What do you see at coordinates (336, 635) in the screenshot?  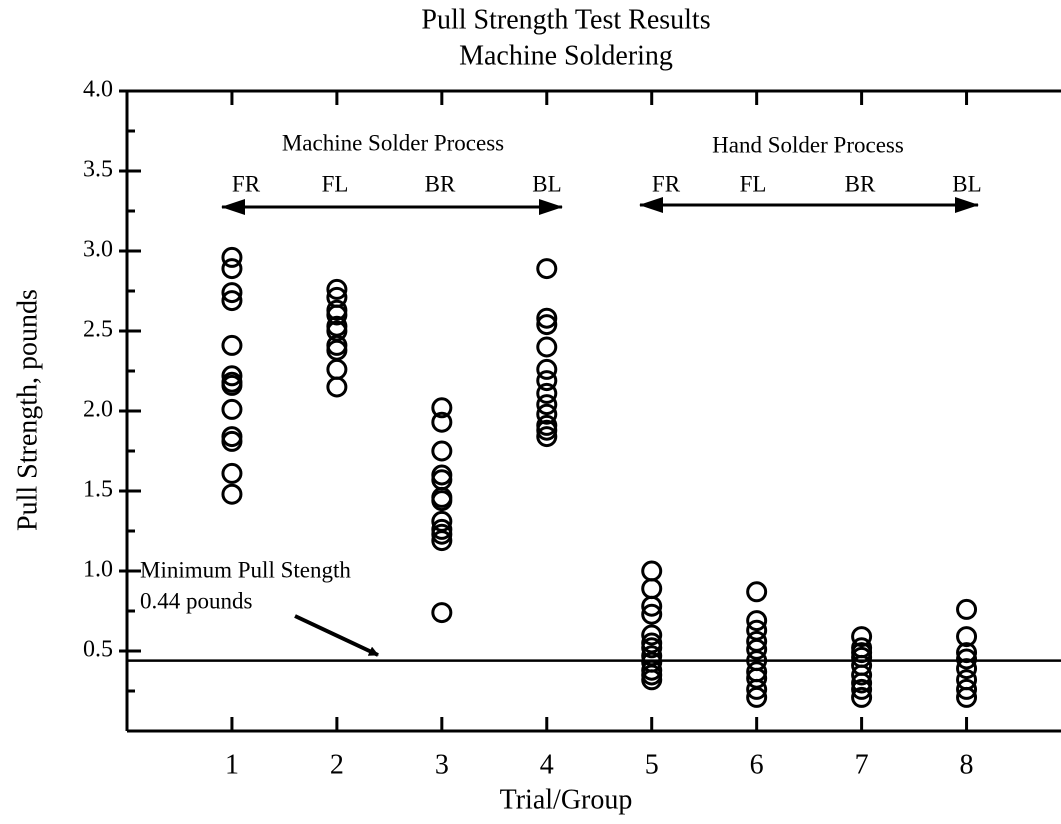 I see `annotation-arrow` at bounding box center [336, 635].